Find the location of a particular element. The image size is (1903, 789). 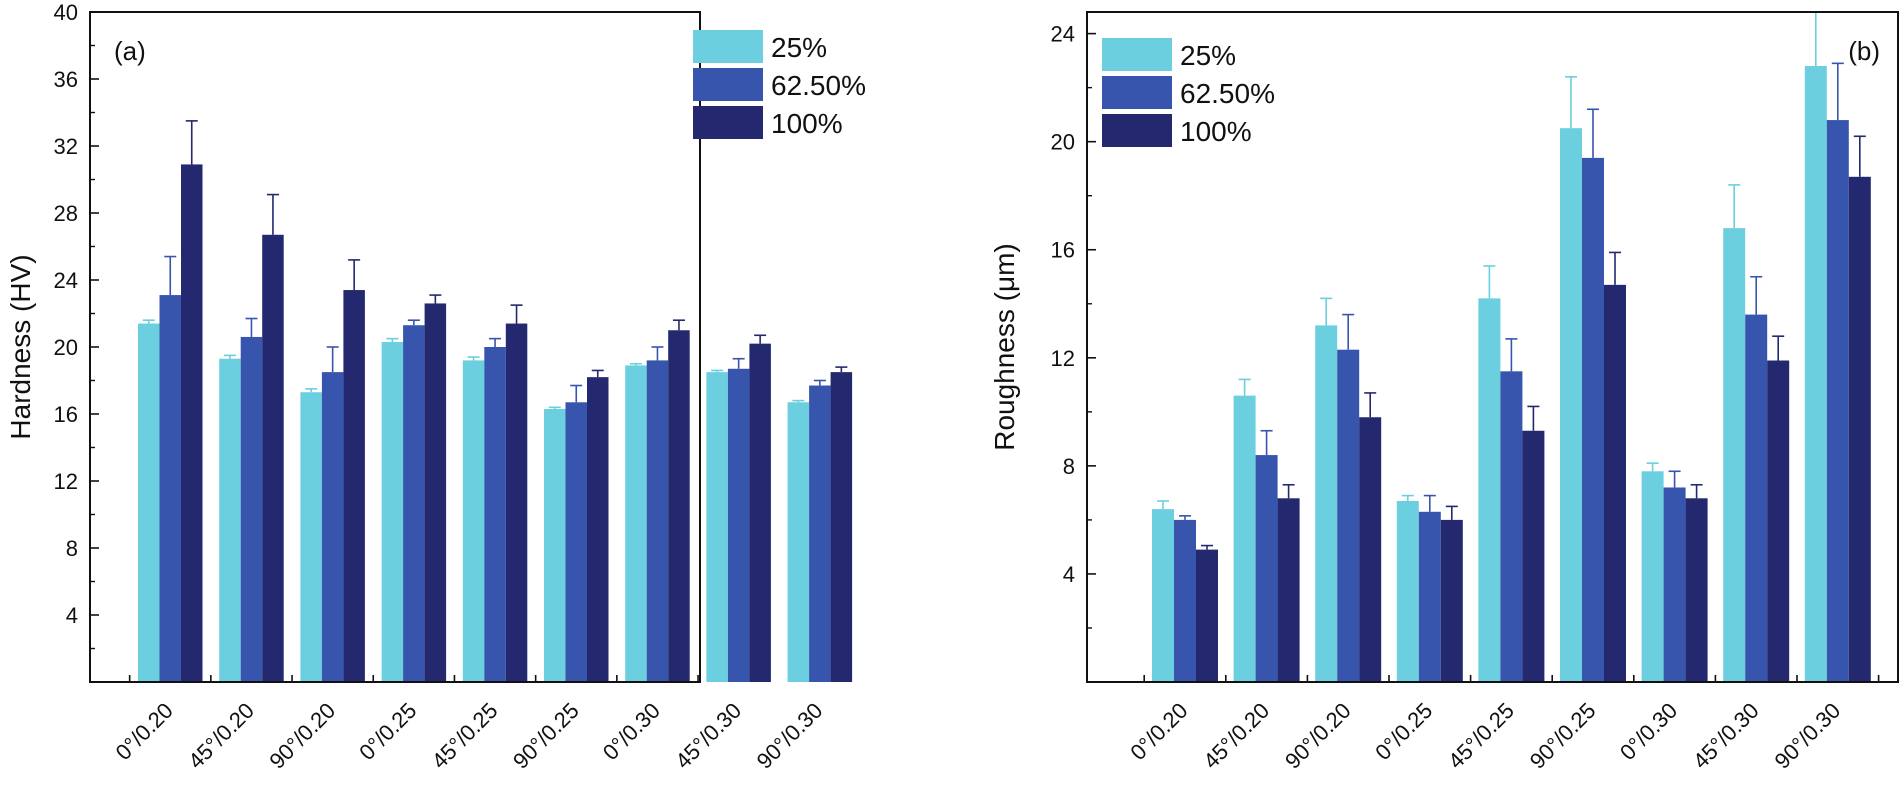

y-tick-label: 28 is located at coordinates (66, 213).